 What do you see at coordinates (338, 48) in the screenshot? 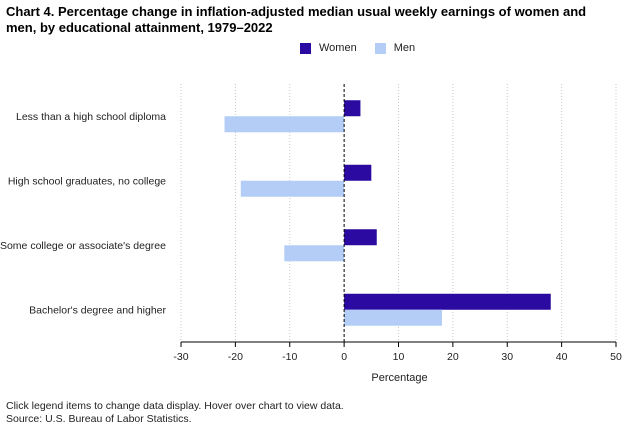
I see `legend-label-women: Women` at bounding box center [338, 48].